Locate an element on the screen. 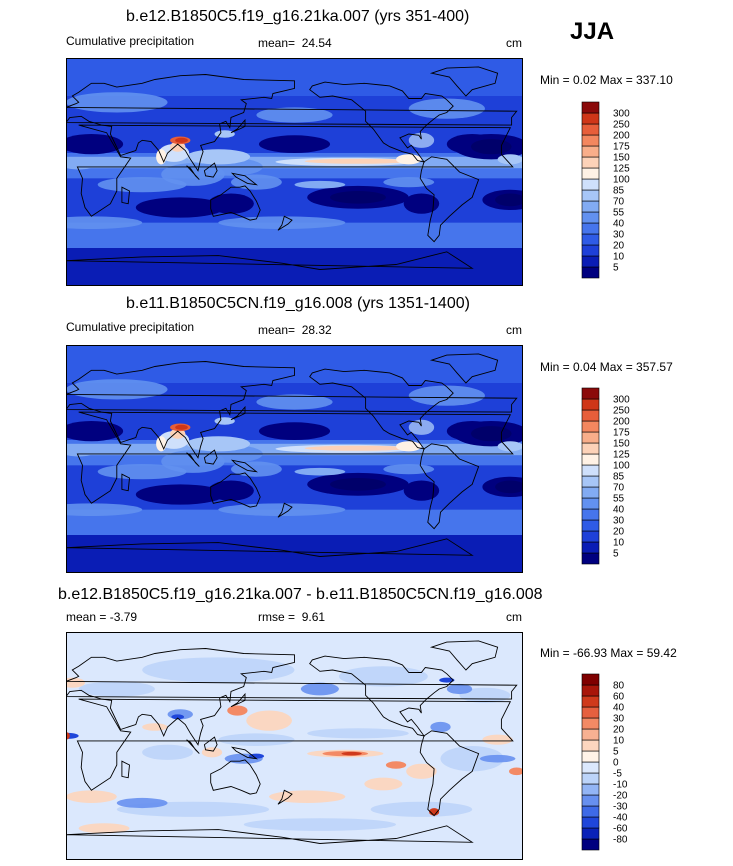 This screenshot has width=733, height=866. panel-1-mean-label: mean= is located at coordinates (277, 43).